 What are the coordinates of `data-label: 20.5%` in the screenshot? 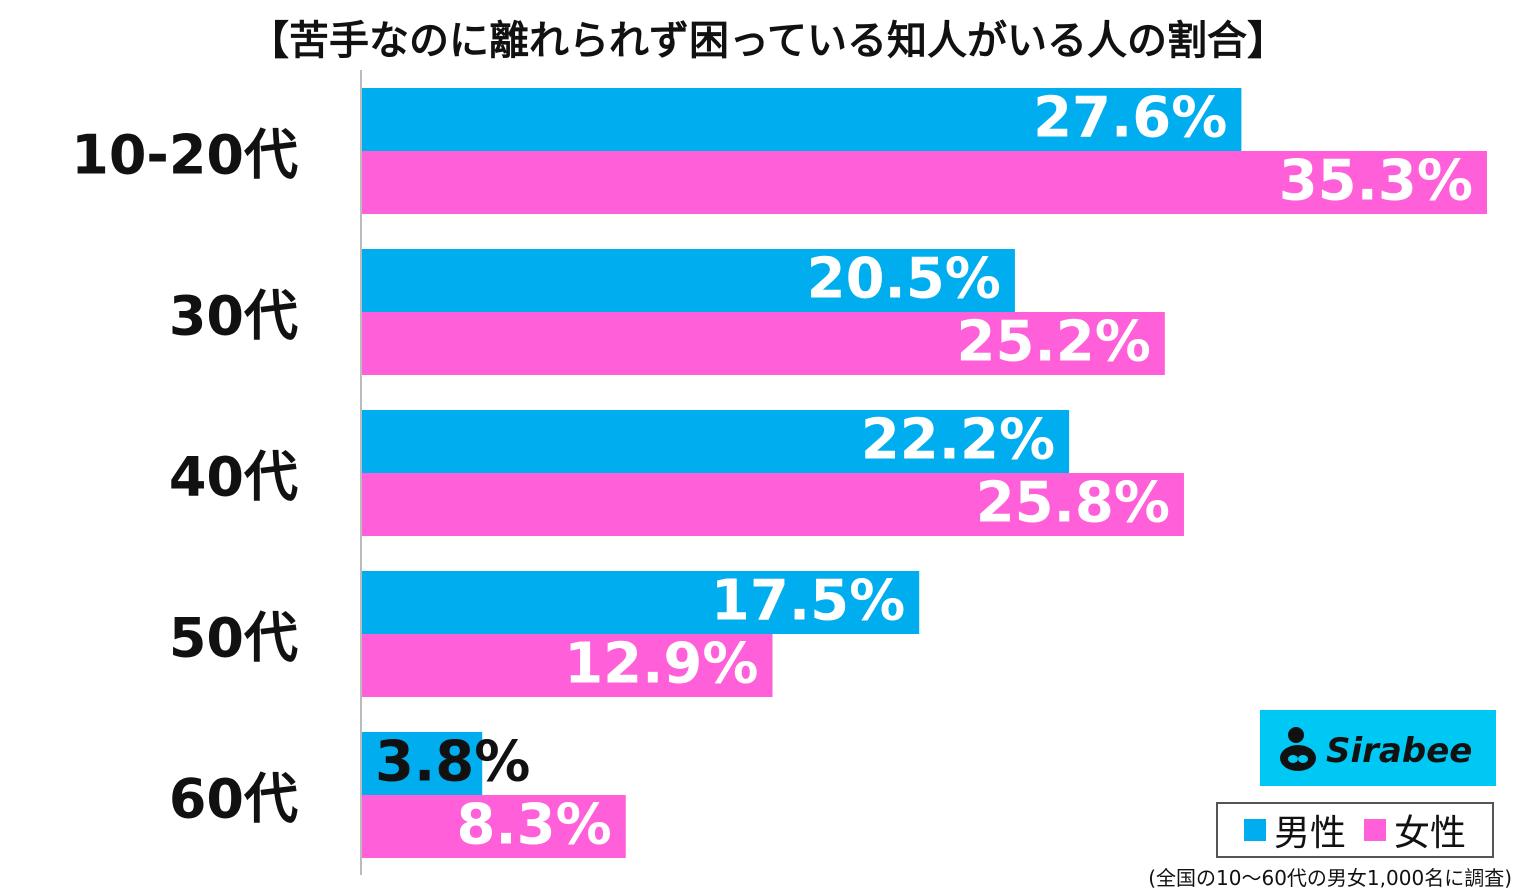 It's located at (904, 279).